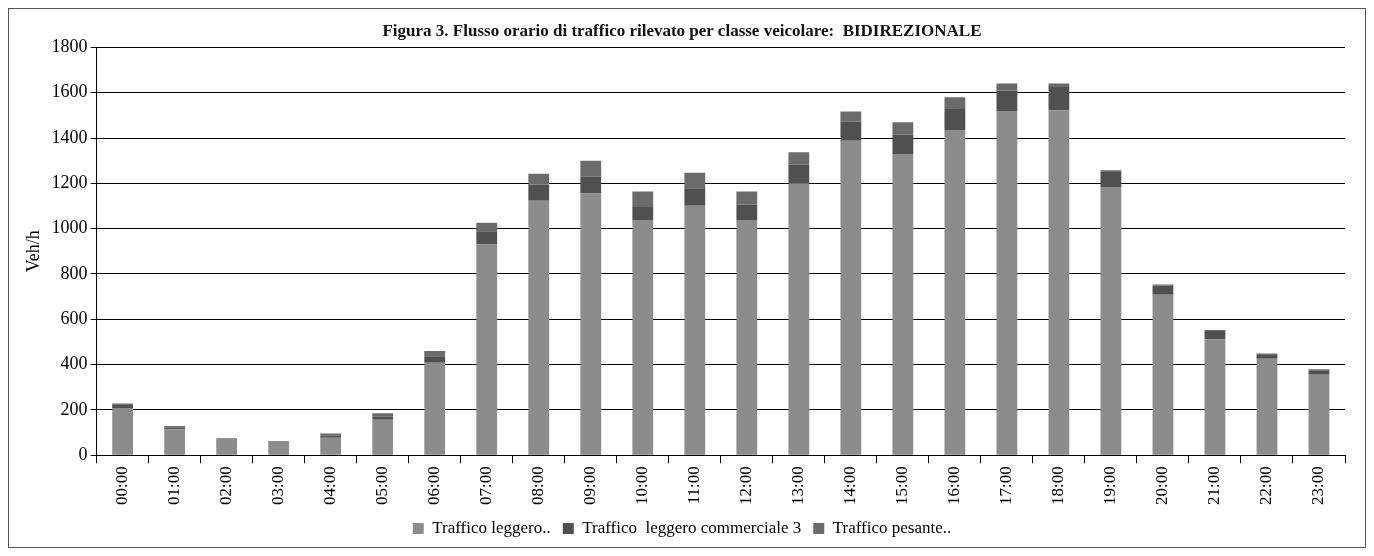  Describe the element at coordinates (83, 454) in the screenshot. I see `y-tick-label: 0` at that location.